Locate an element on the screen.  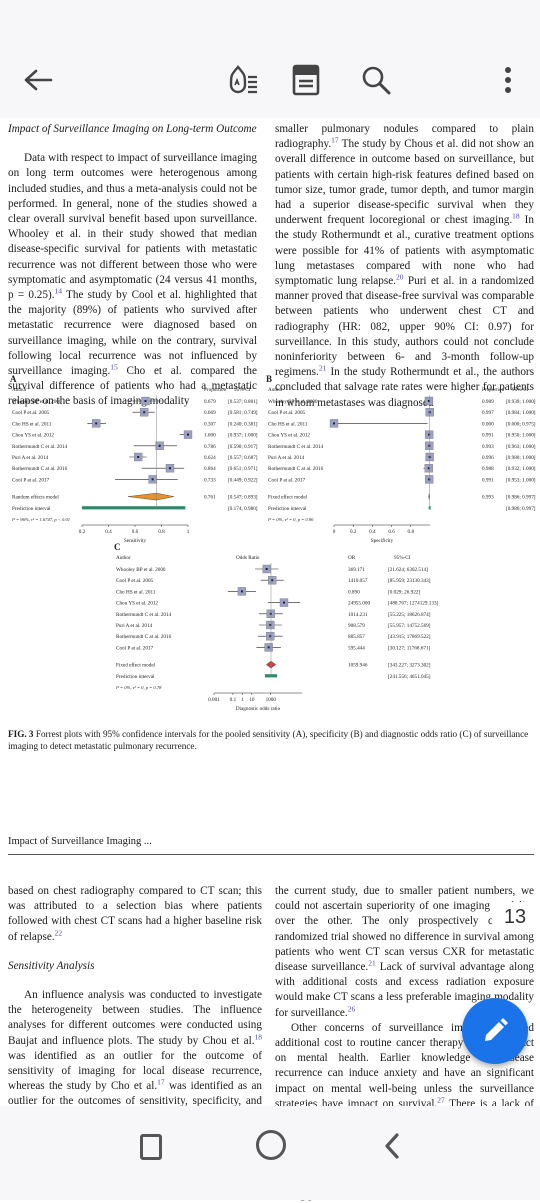
x-tick-label: 0.8 is located at coordinates (411, 532).